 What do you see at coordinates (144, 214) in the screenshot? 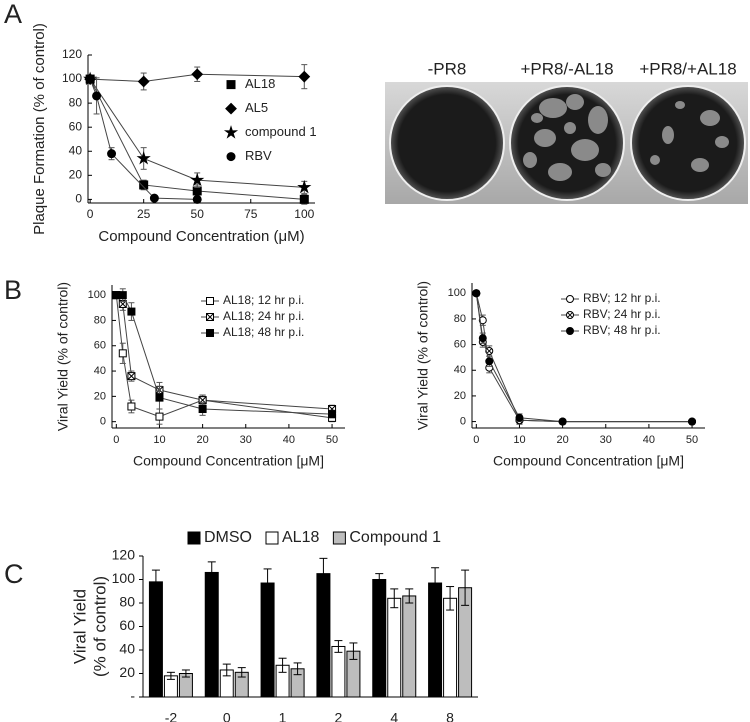
I see `x-tick-label: 25` at bounding box center [144, 214].